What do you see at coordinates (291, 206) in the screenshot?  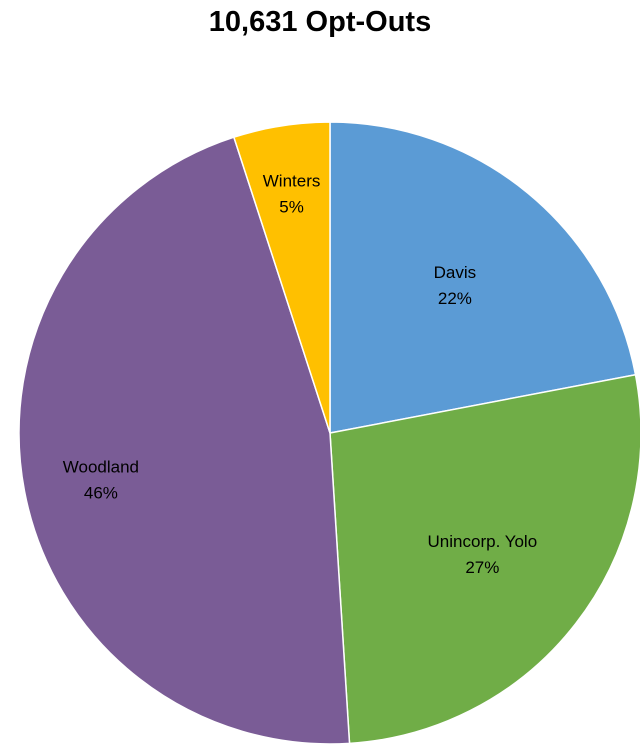 I see `slice-percent-label: 5%` at bounding box center [291, 206].